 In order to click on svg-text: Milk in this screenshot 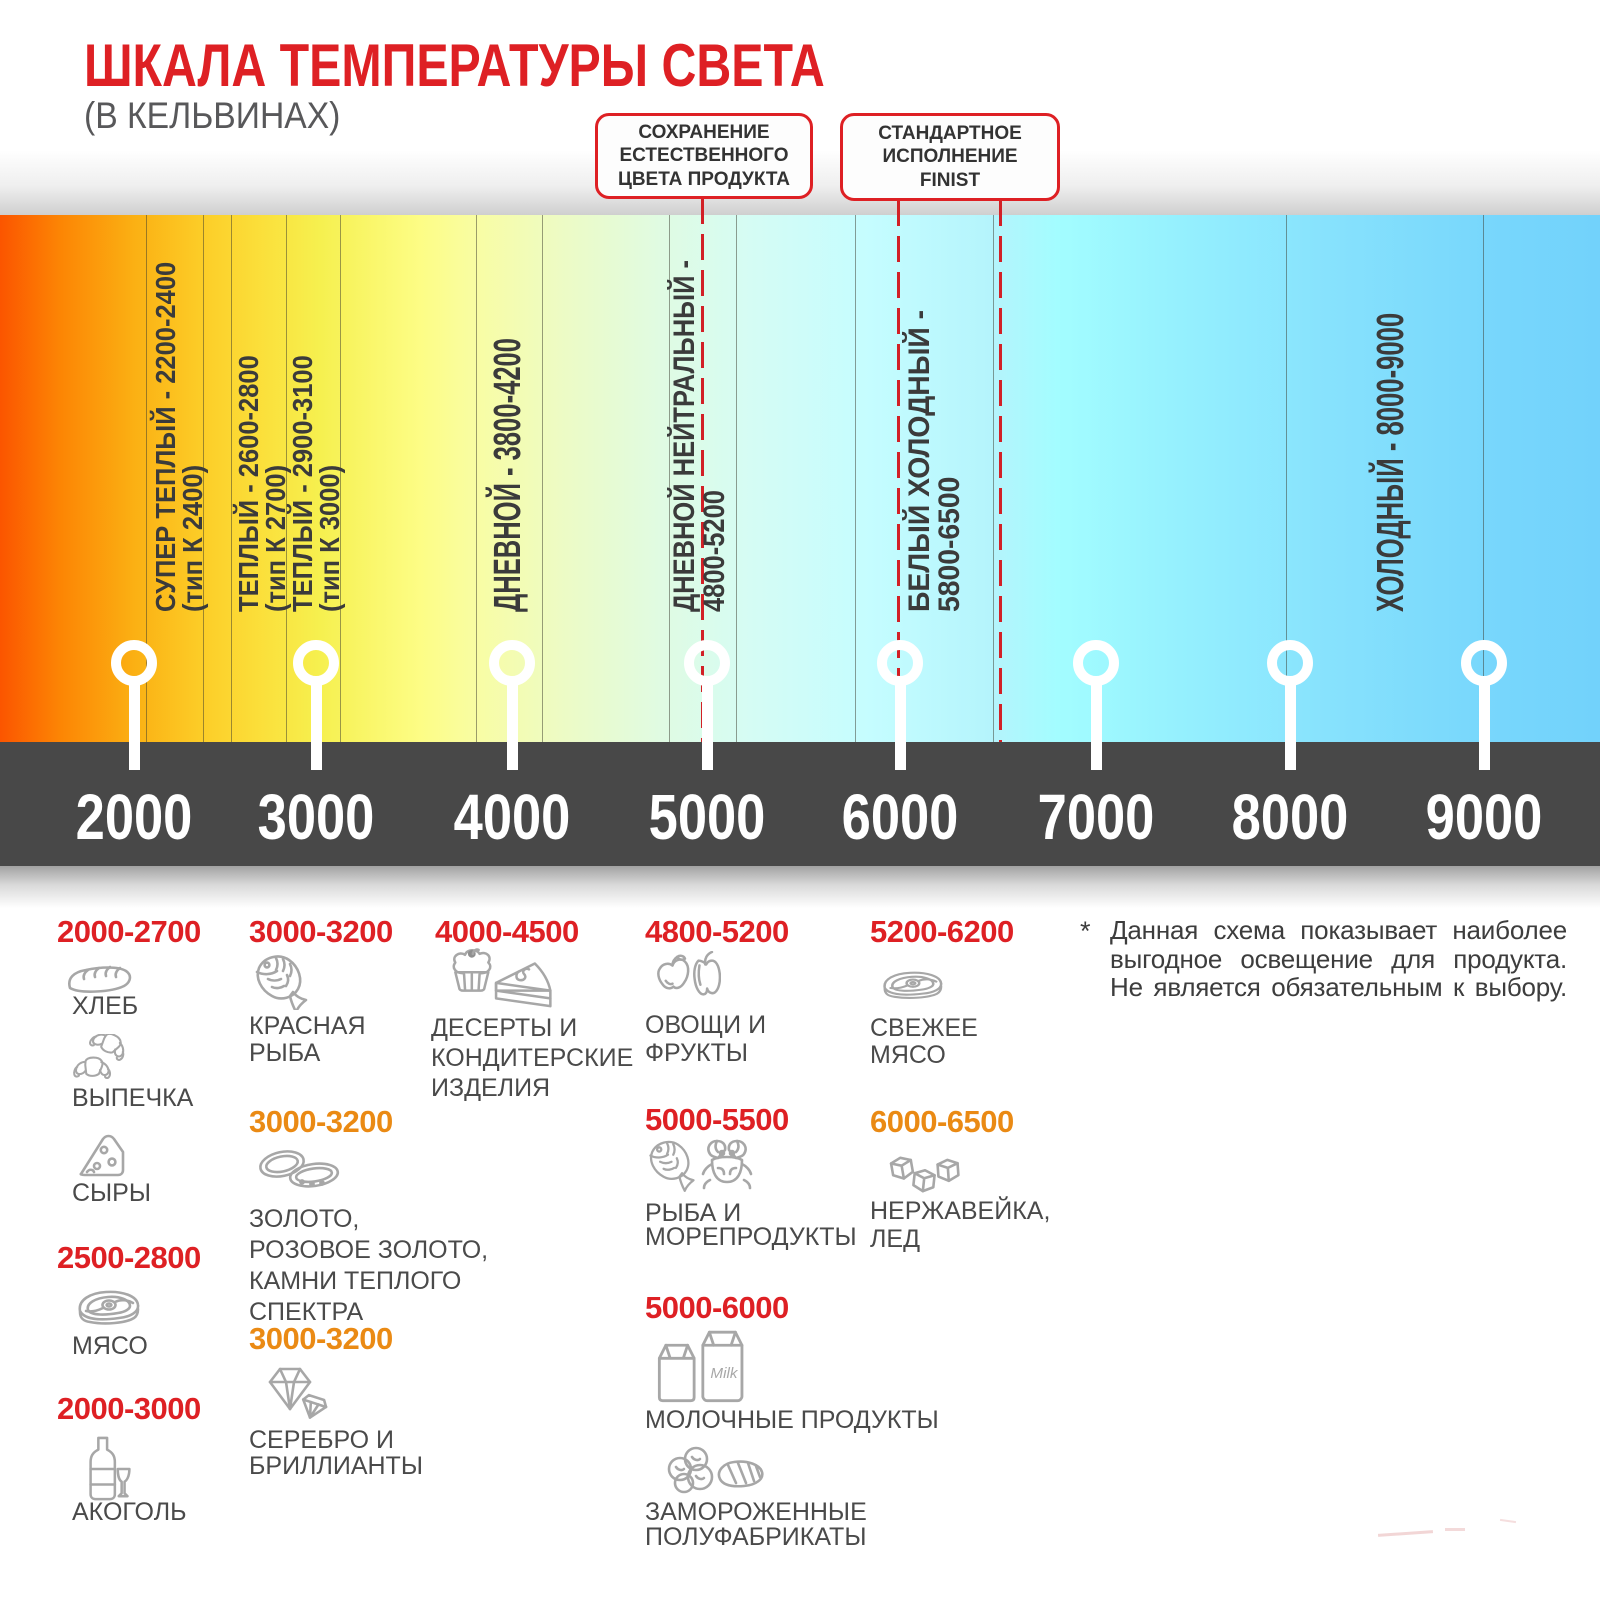, I will do `click(724, 1373)`.